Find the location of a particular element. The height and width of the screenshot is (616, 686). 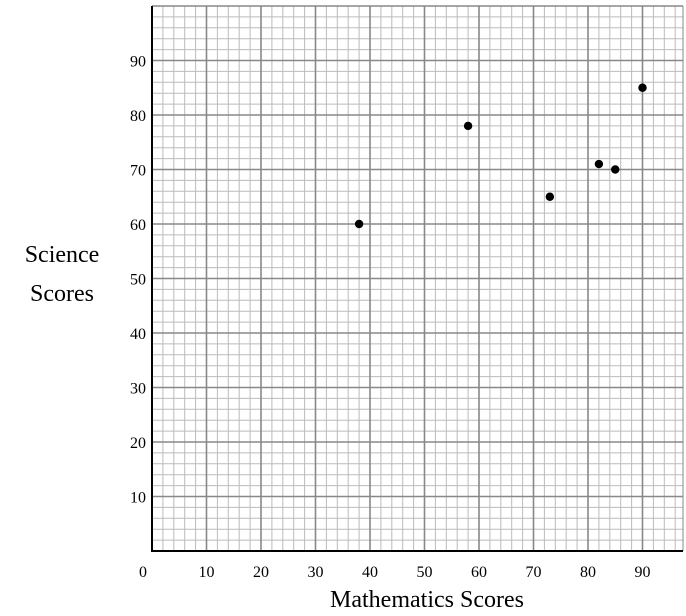

y-tick-label: 10 is located at coordinates (138, 498).